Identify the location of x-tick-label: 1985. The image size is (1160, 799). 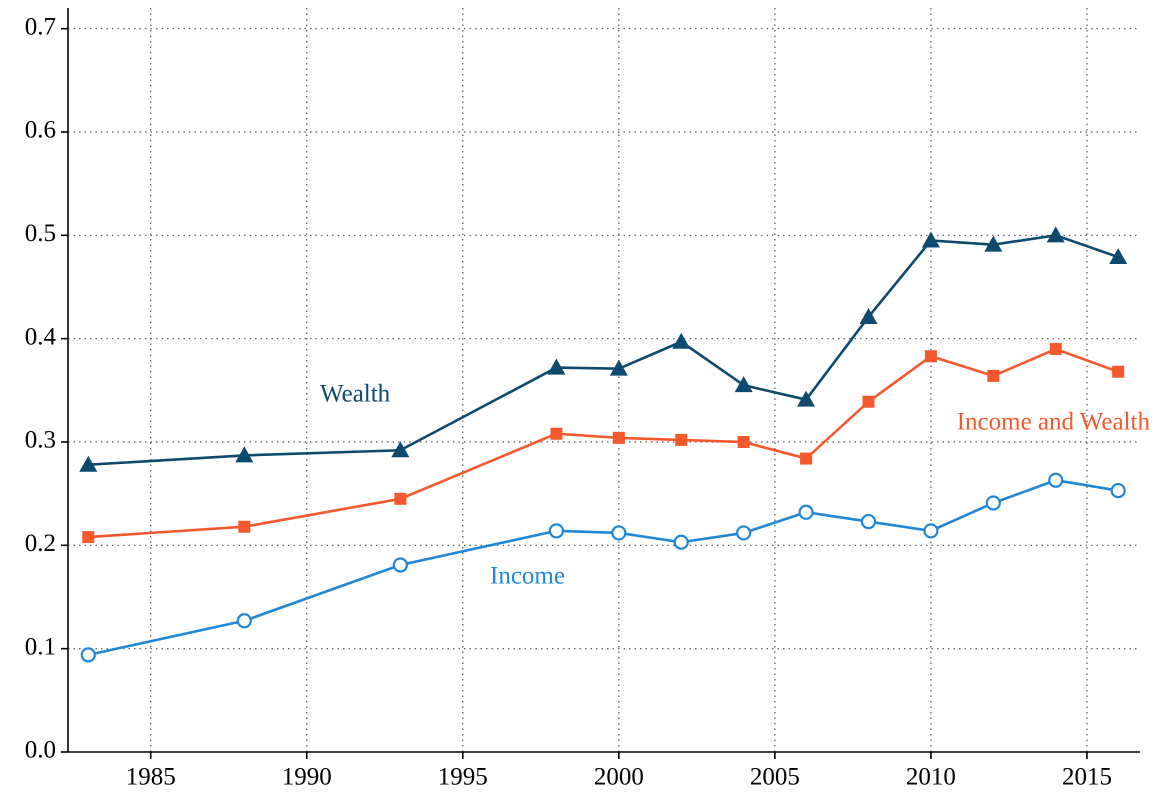
(151, 777).